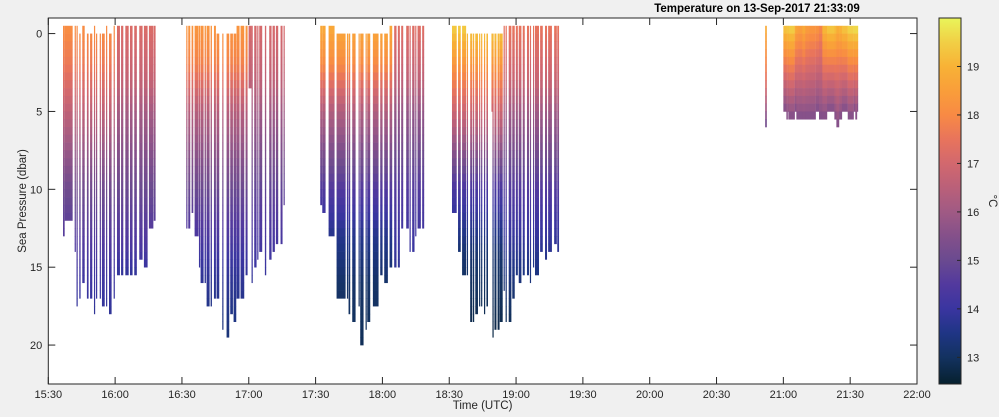 The height and width of the screenshot is (417, 999). What do you see at coordinates (812, 72) in the screenshot?
I see `surface-column` at bounding box center [812, 72].